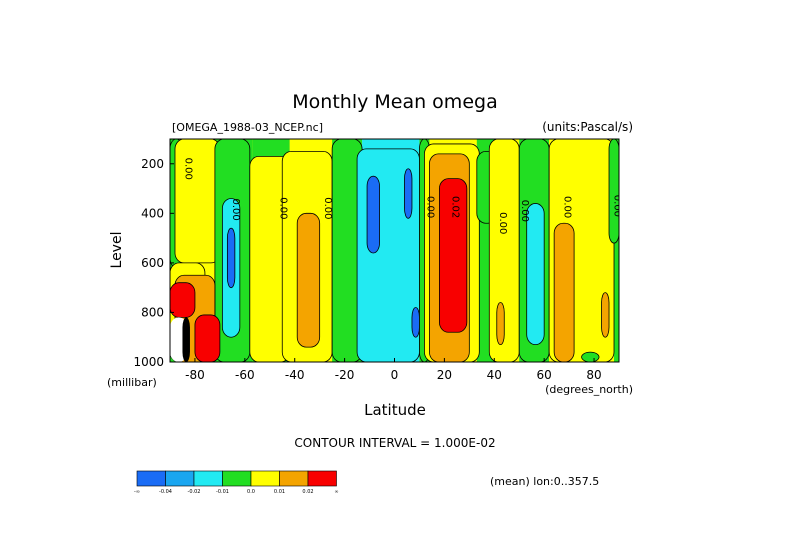 The width and height of the screenshot is (789, 558). What do you see at coordinates (152, 213) in the screenshot?
I see `y-tick-label-1: 400` at bounding box center [152, 213].